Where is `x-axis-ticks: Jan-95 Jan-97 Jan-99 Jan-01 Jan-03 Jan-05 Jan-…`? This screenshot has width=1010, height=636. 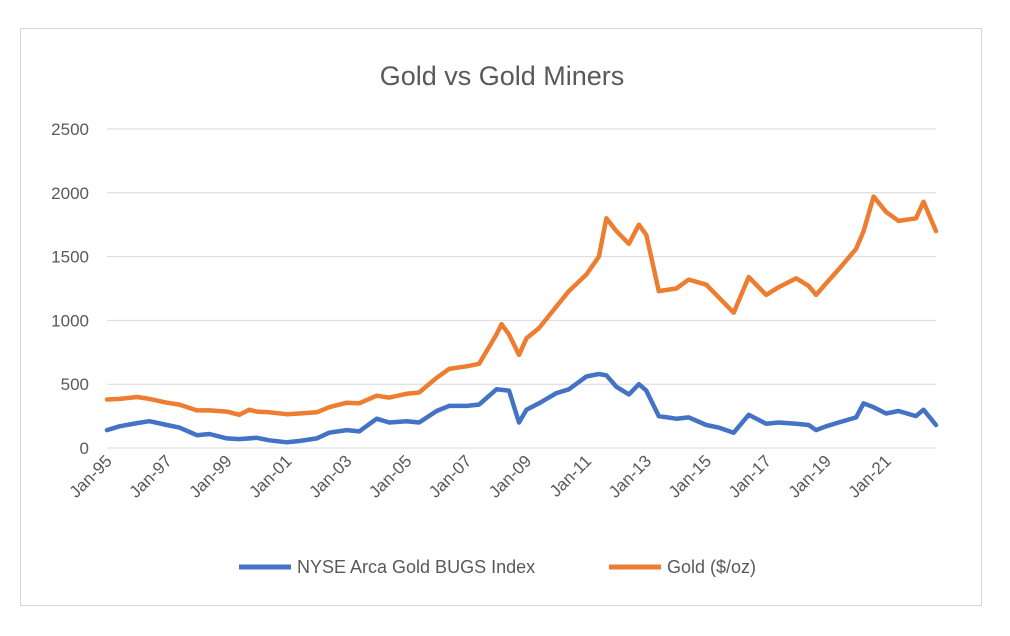 x-axis-ticks: Jan-95 Jan-97 Jan-99 Jan-01 Jan-03 Jan-05 Jan-… is located at coordinates (480, 476).